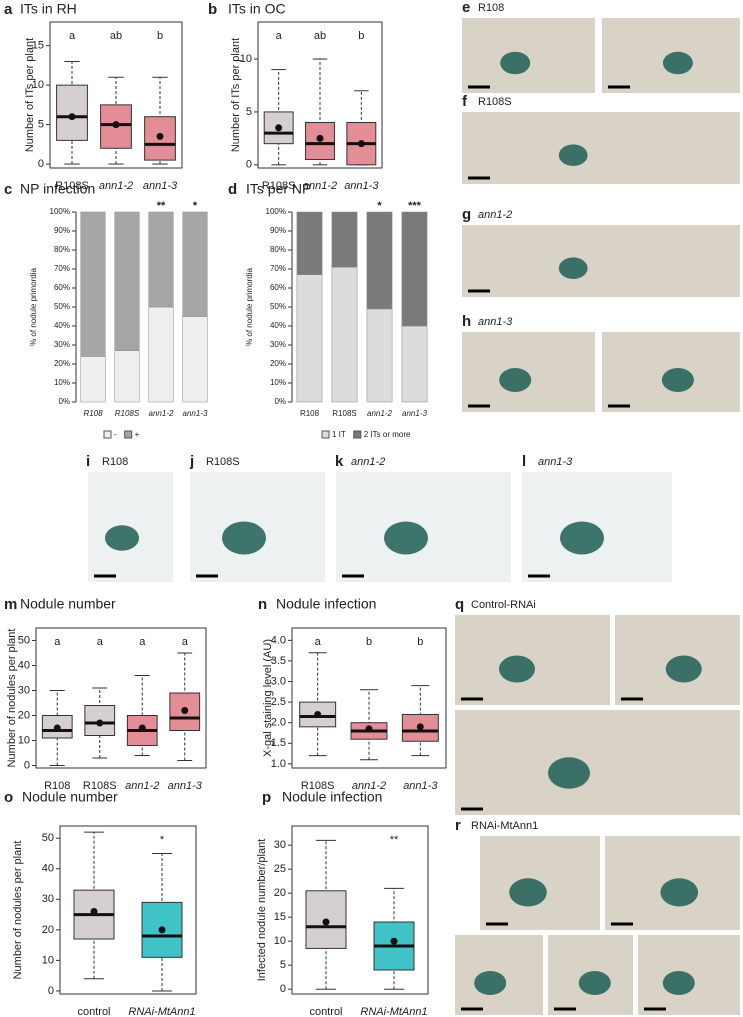  I want to click on significance-letter: ab, so click(116, 36).